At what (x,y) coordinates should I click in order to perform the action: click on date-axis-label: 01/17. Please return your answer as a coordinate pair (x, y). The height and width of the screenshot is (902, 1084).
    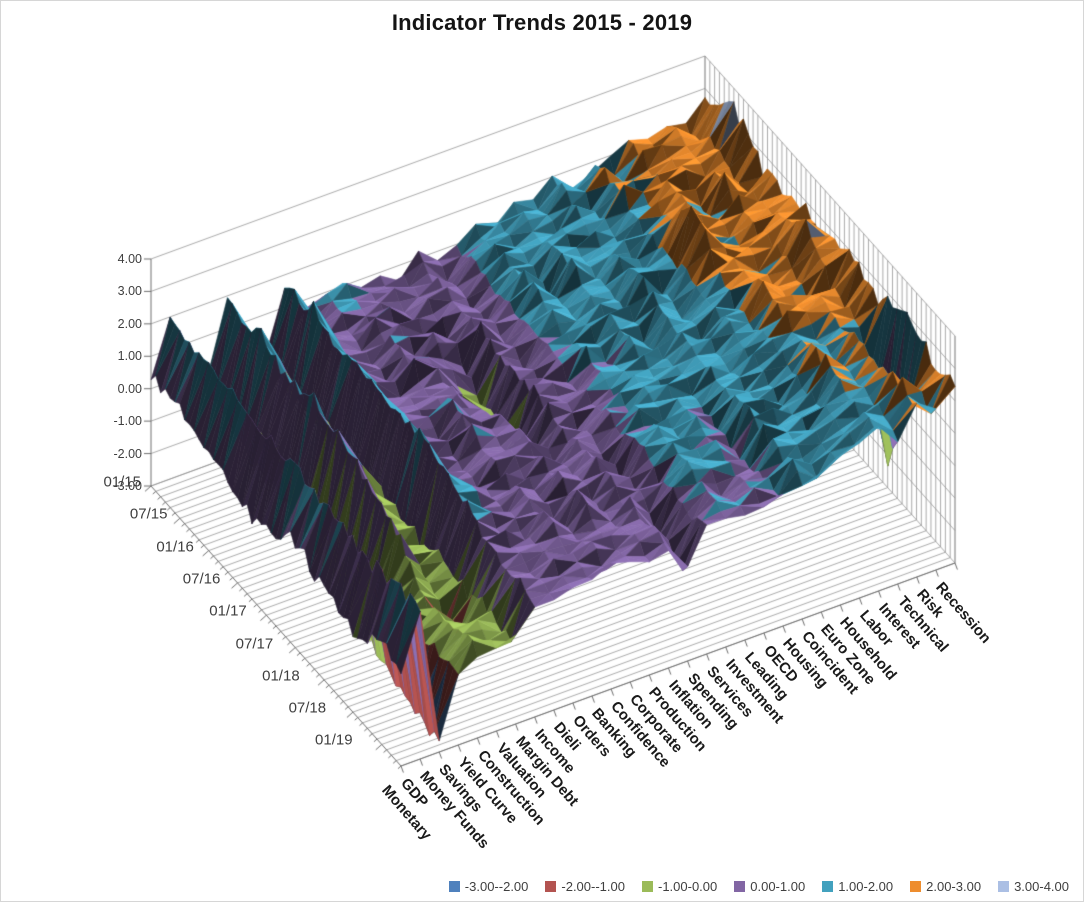
    Looking at the image, I should click on (228, 611).